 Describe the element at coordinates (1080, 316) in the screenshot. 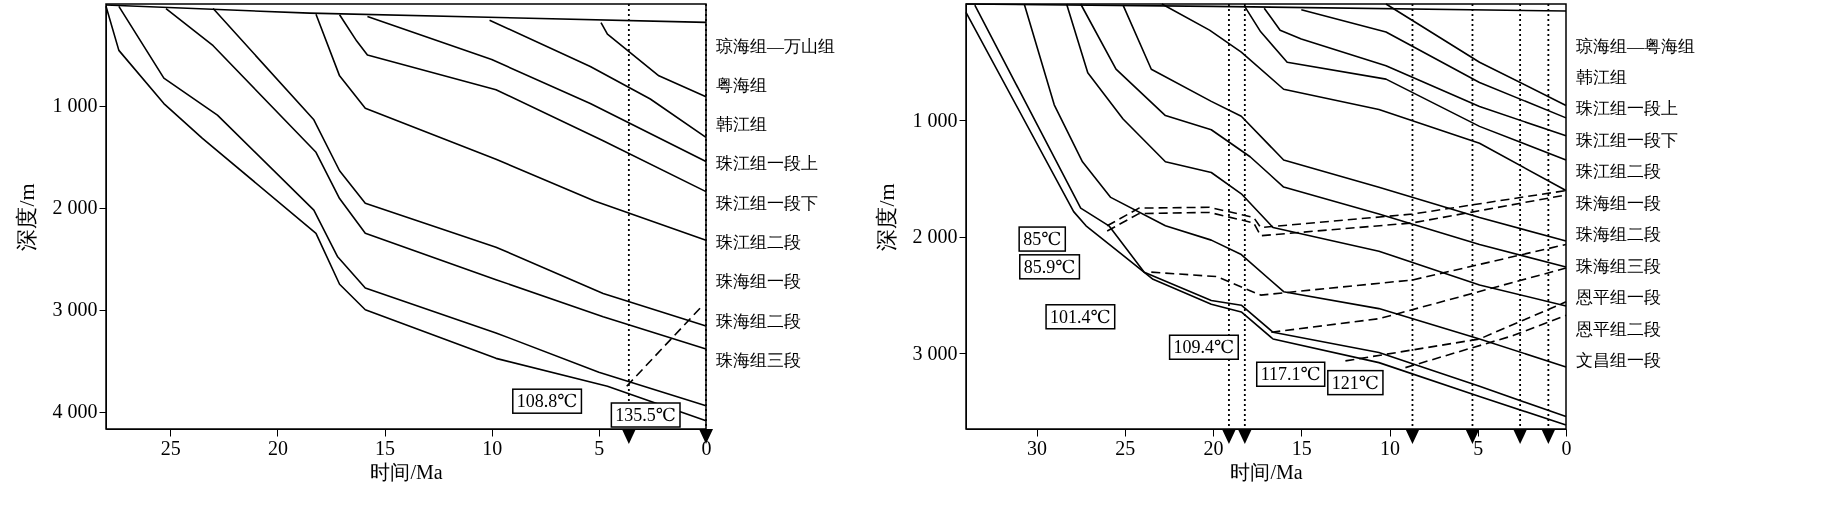

I see `annotation: 101.4℃` at that location.